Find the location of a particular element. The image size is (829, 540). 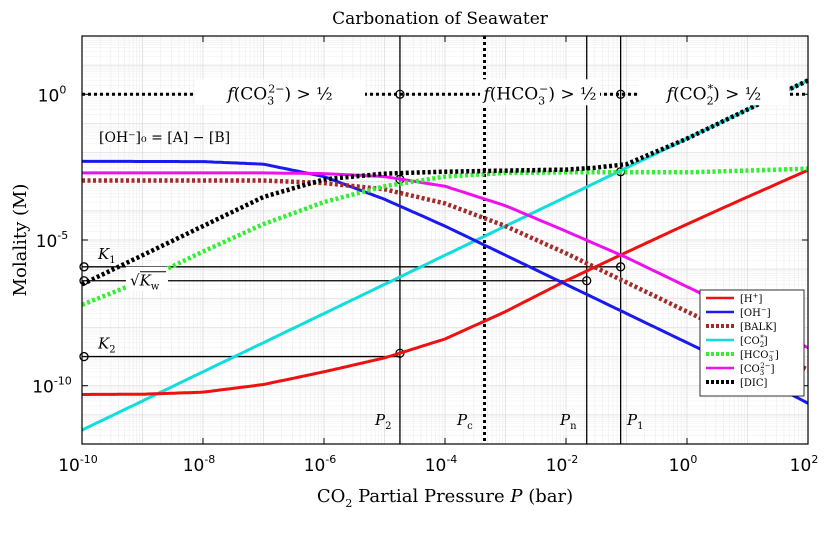

annotation-oh0: [OH⁻]₀ = [A] − [B] is located at coordinates (164, 138).